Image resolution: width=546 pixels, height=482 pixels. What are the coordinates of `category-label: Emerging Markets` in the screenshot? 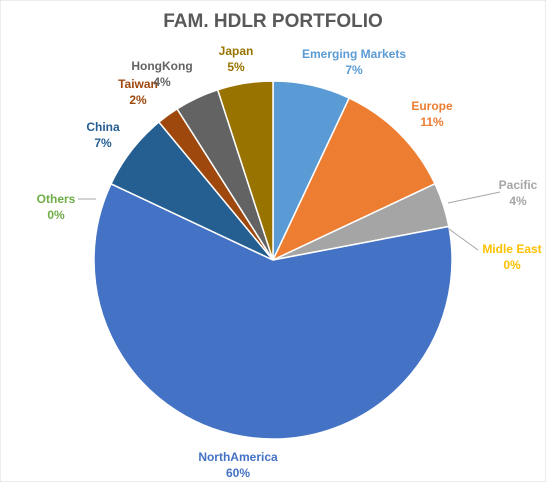 It's located at (354, 54).